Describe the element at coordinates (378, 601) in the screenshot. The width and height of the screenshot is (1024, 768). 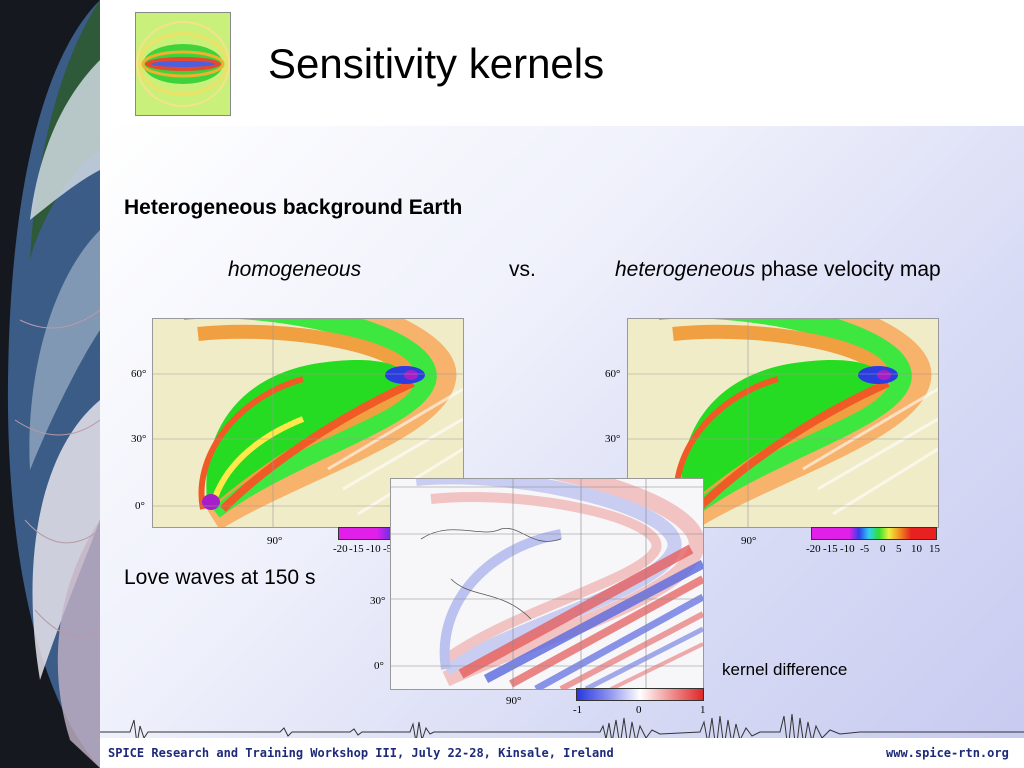
I see `diff-map-lat-30: 30°` at that location.